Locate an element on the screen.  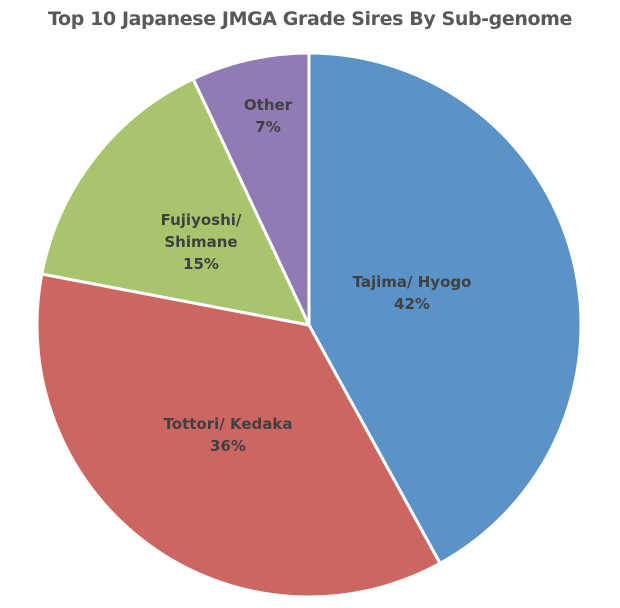
slice-other is located at coordinates (251, 189).